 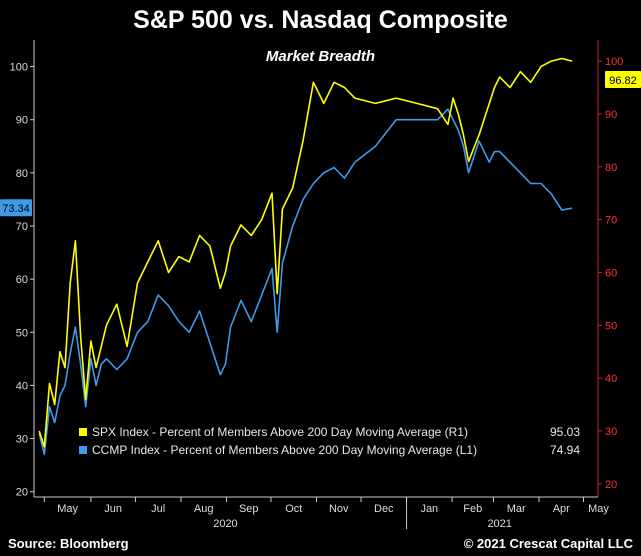 I want to click on left-tick-label: 30, so click(x=22, y=440).